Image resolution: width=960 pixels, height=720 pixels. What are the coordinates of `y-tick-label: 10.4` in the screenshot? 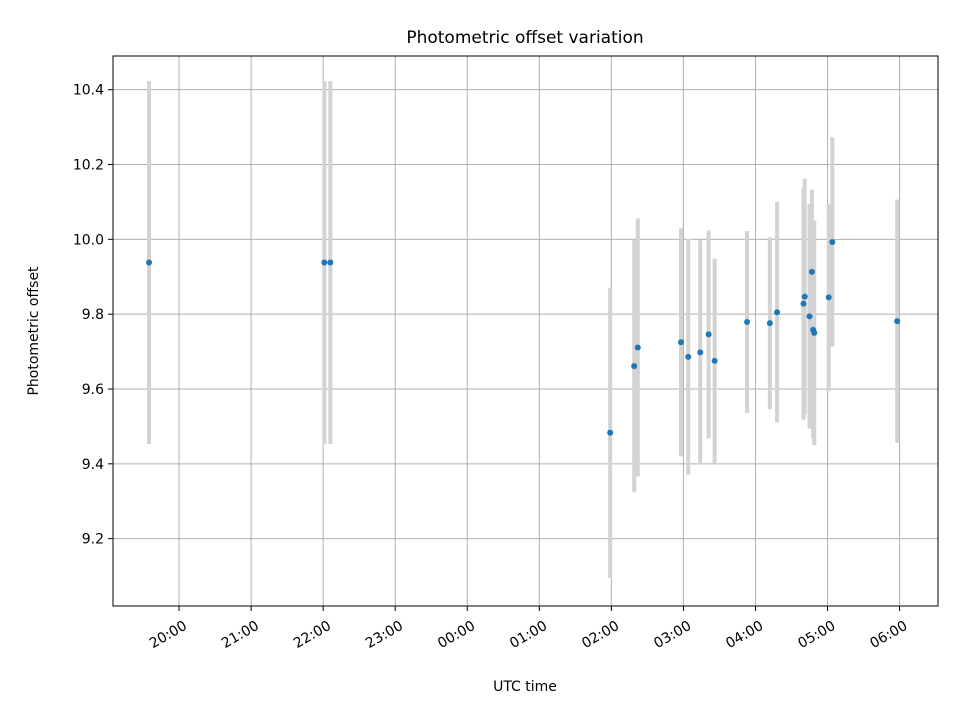 It's located at (88, 91).